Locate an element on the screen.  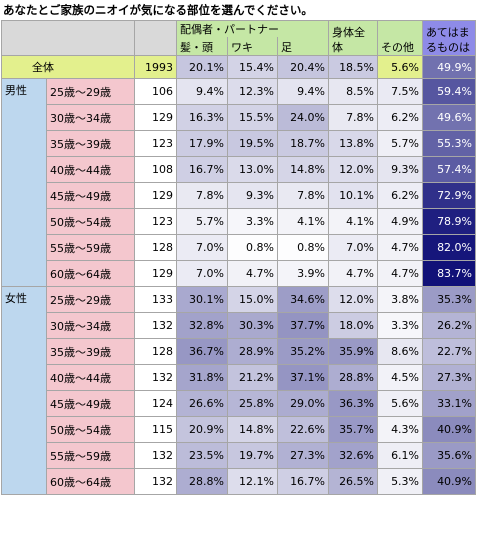
percent-cell: 0.8% is located at coordinates (252, 247).